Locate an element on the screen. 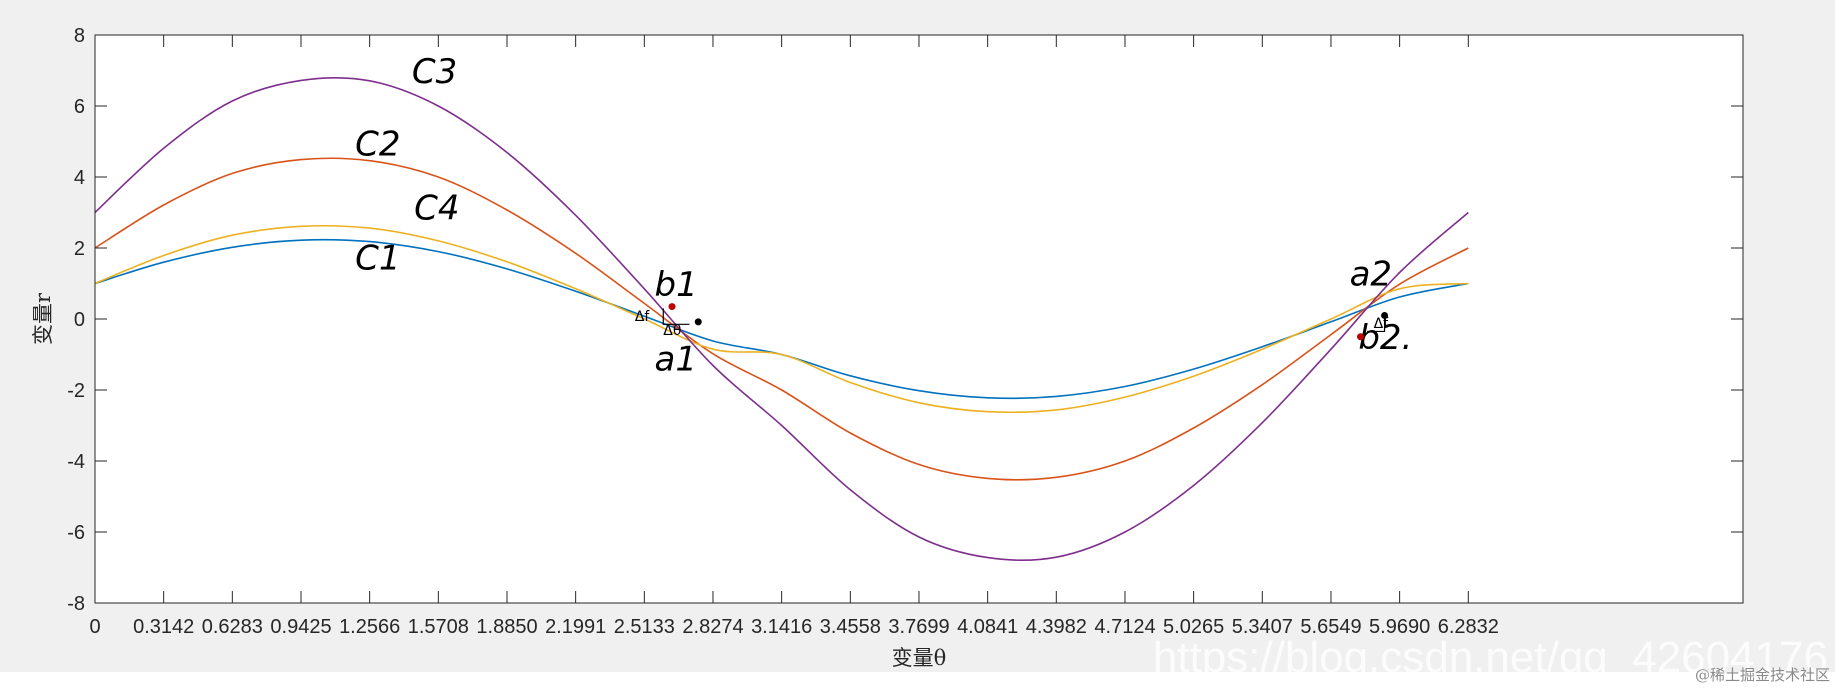 This screenshot has height=692, width=1835. x-tick-label: 3.1416 is located at coordinates (781, 627).